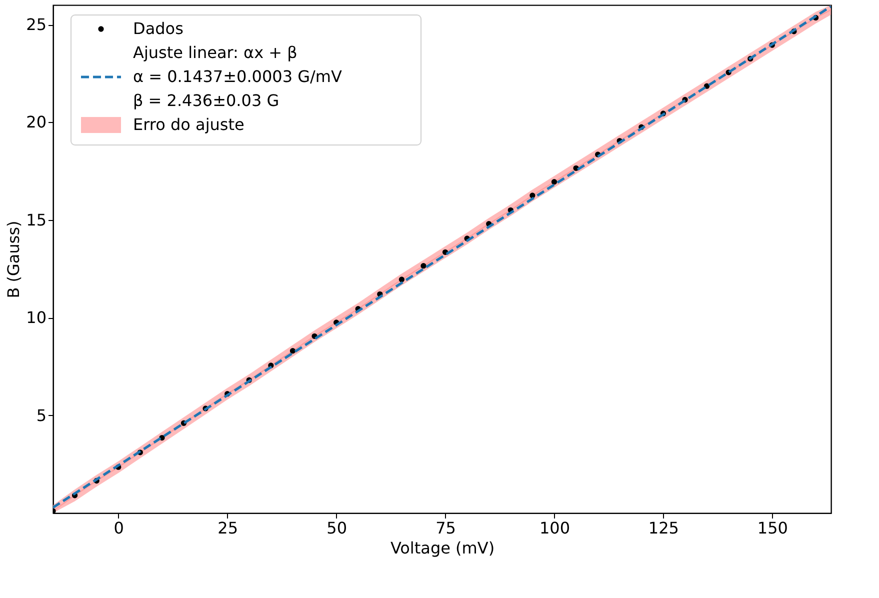 The image size is (879, 598). Describe the element at coordinates (36, 318) in the screenshot. I see `y-tick-label: 10` at that location.